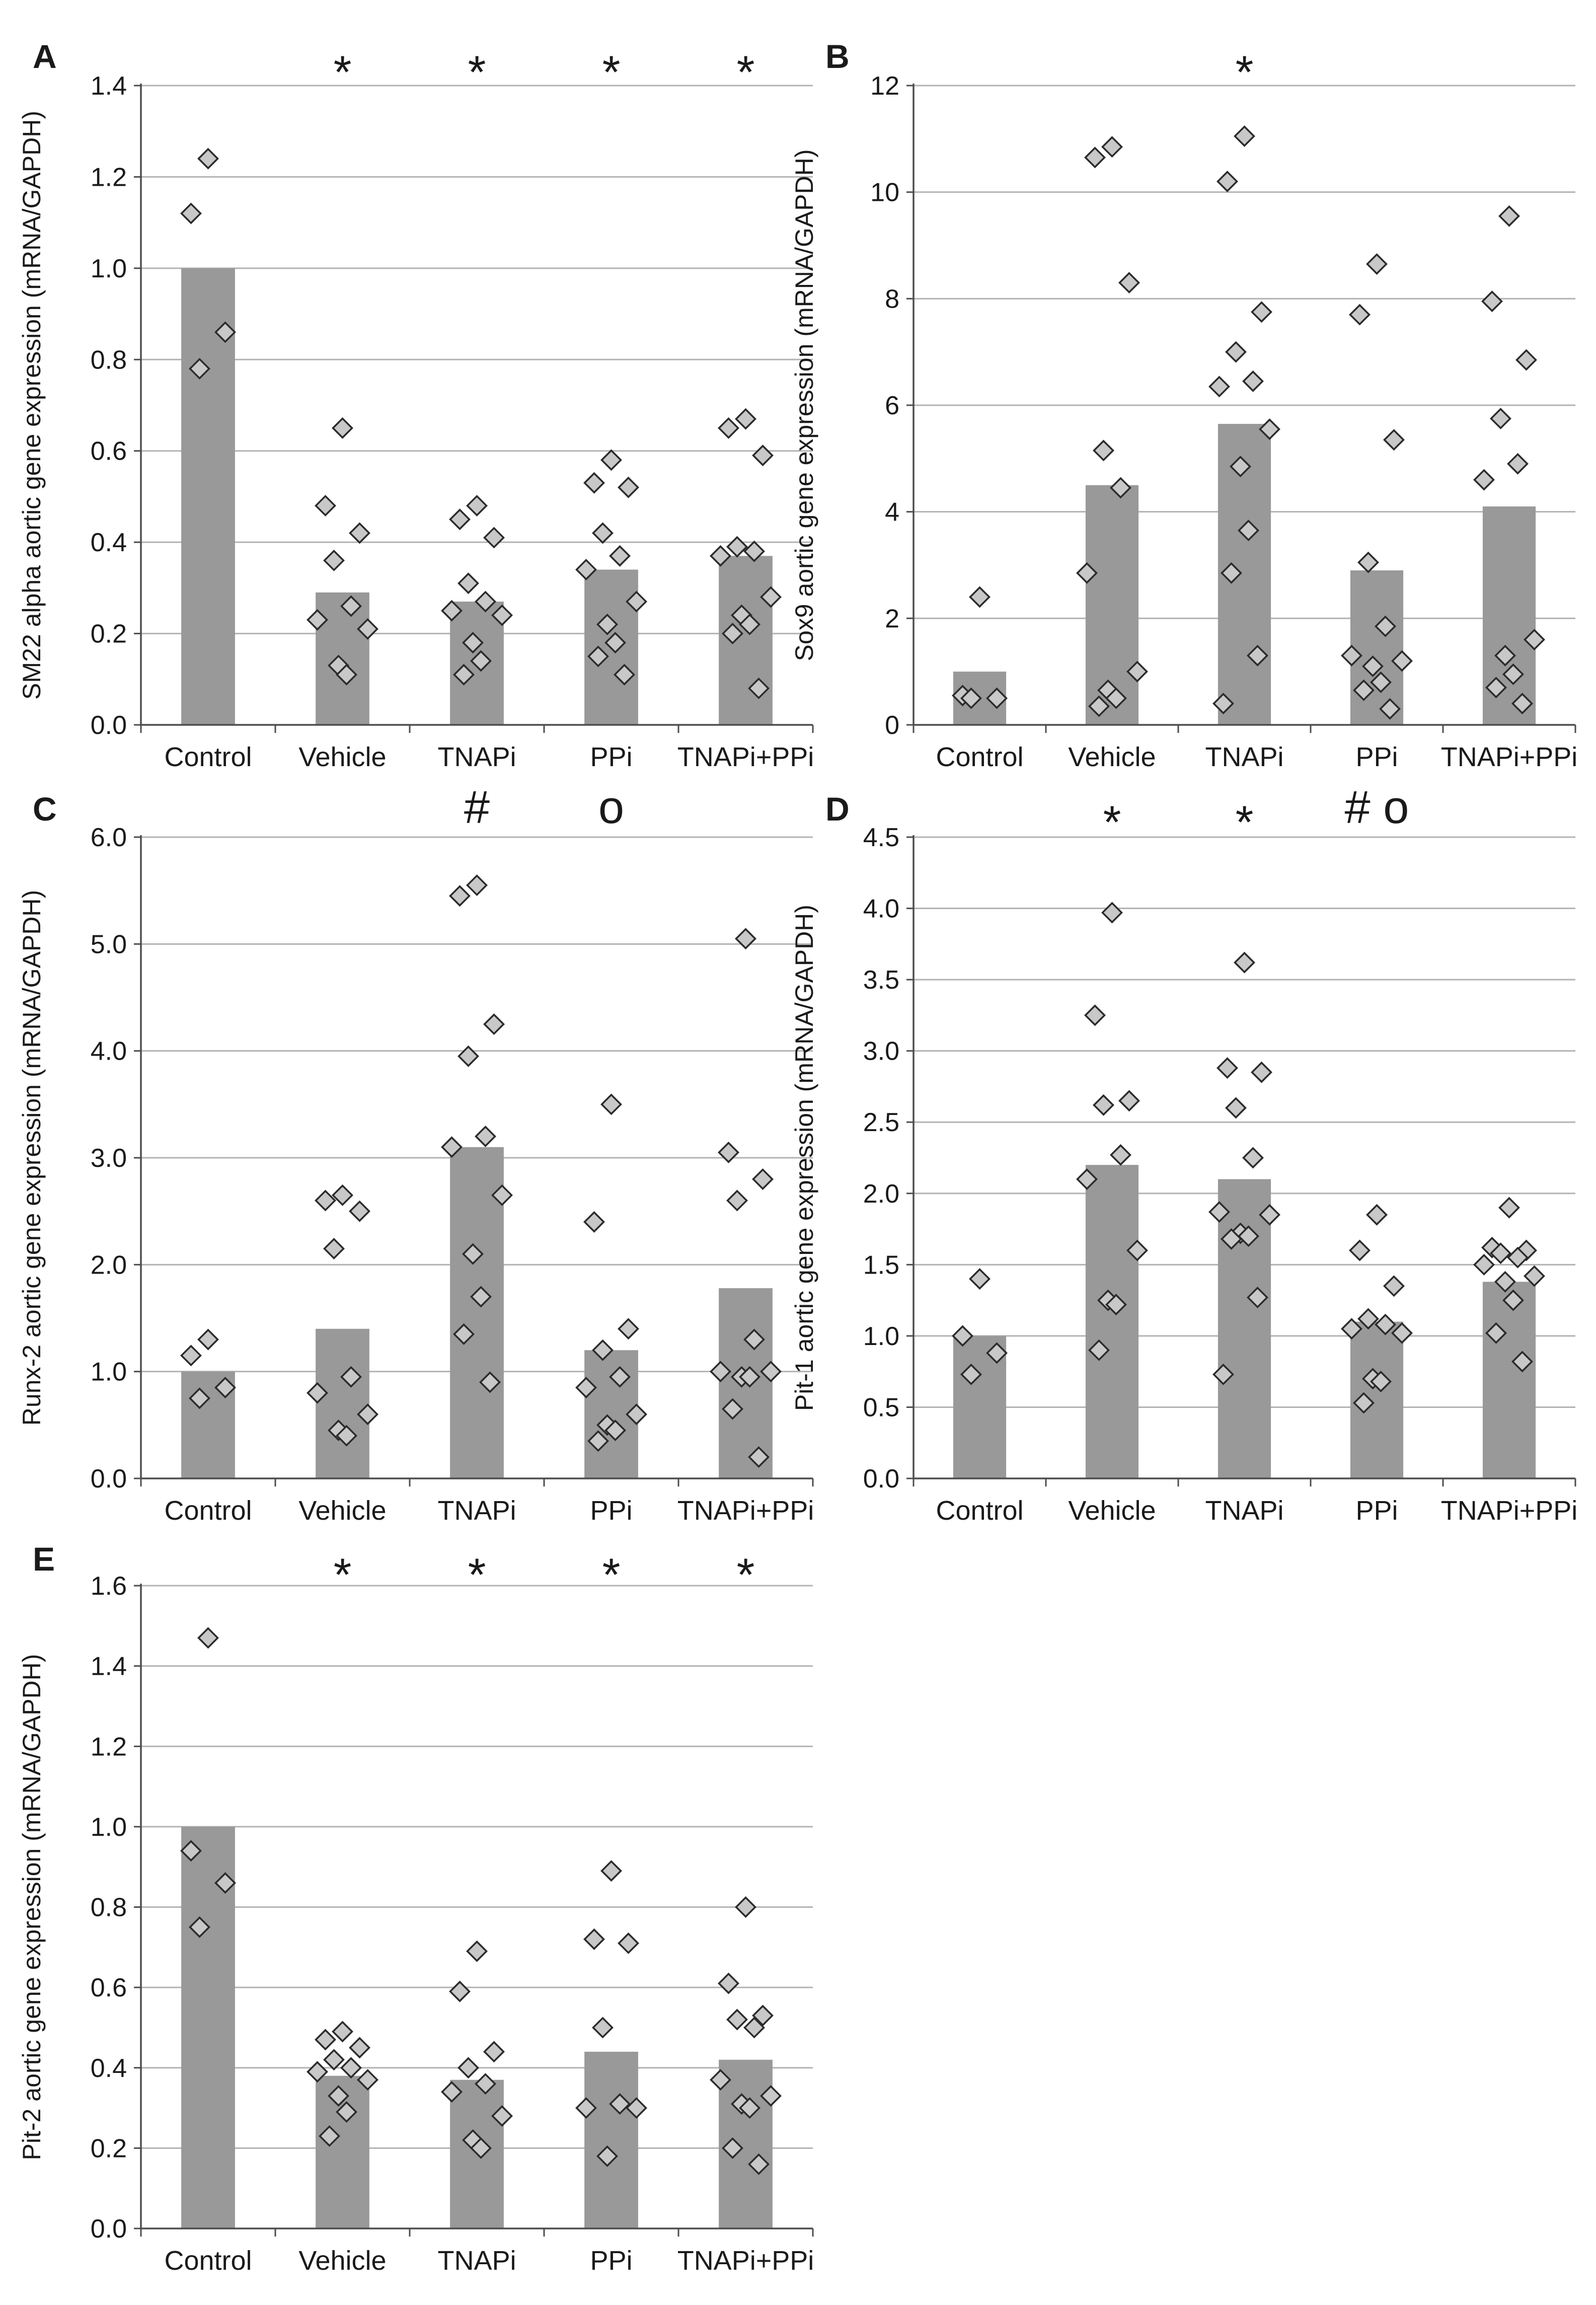  I want to click on y-tick-label: 0.5, so click(881, 1407).